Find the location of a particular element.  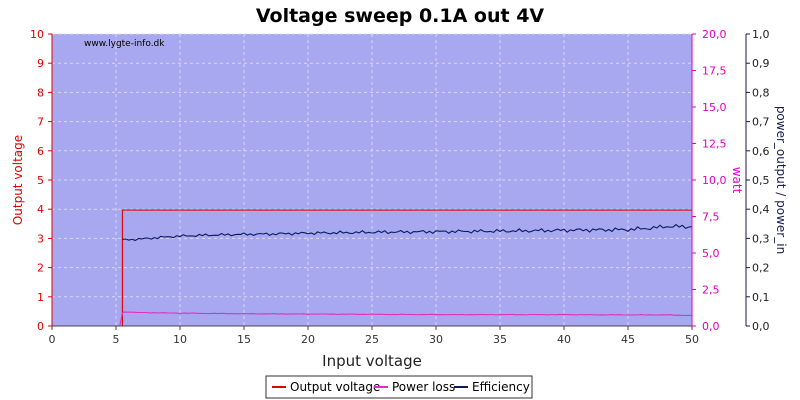

y-left-tick-label: 10 is located at coordinates (37, 34).